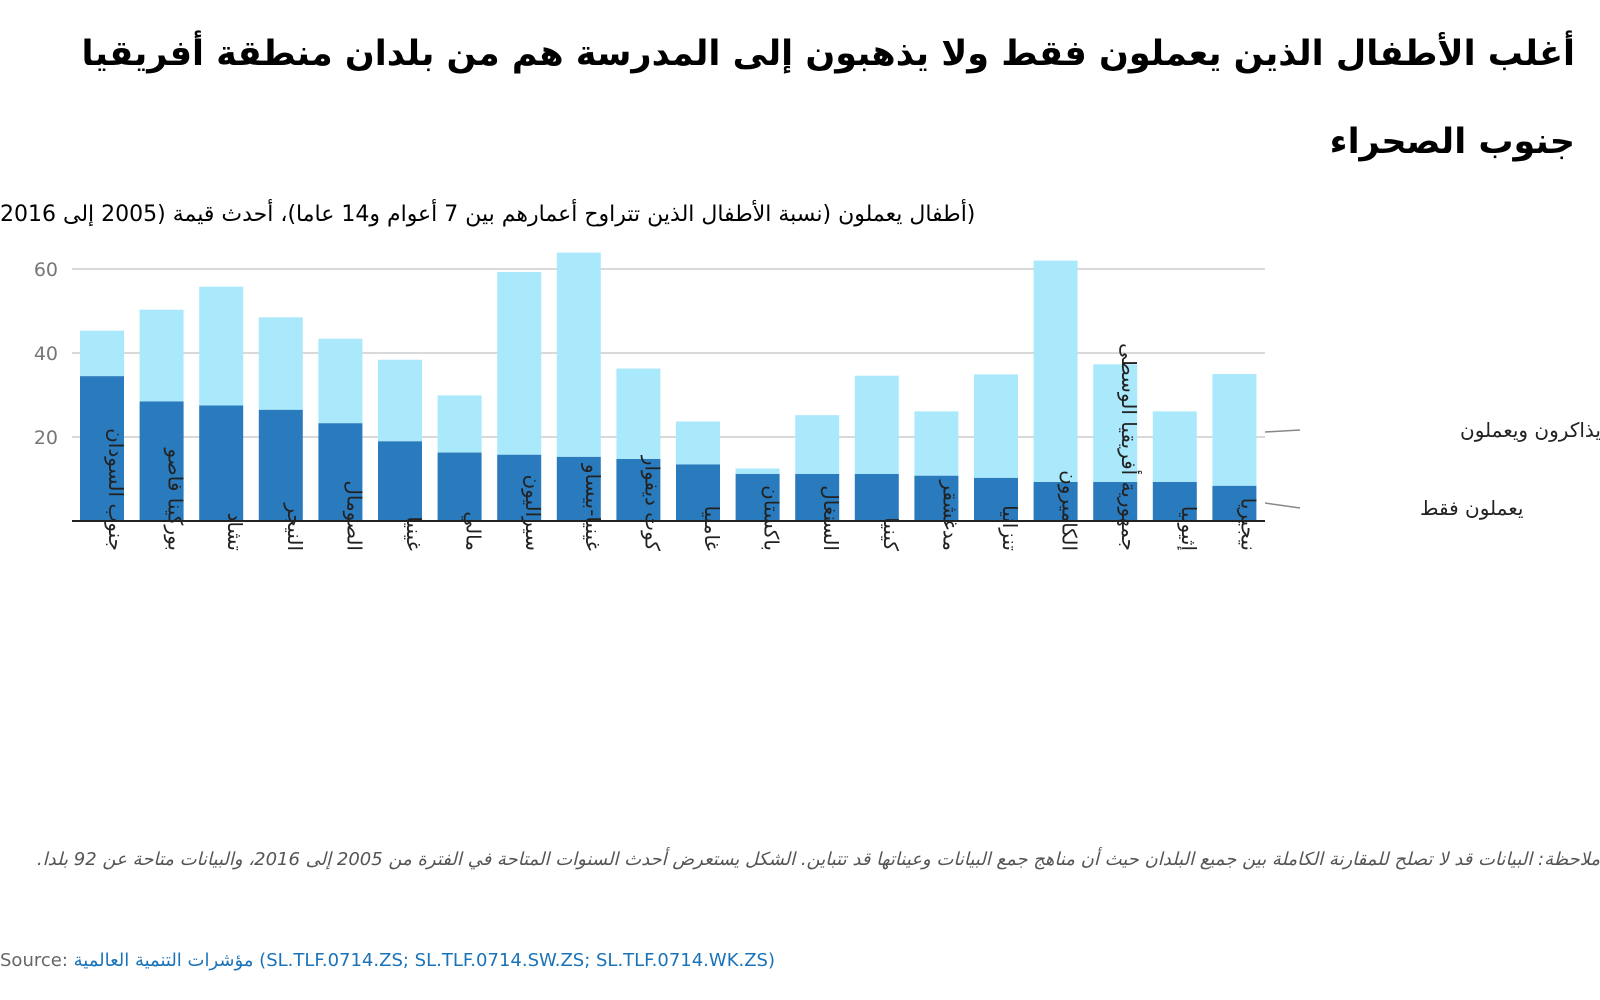 This screenshot has width=1600, height=1000. What do you see at coordinates (1188, 528) in the screenshot?
I see `x-tick-label: إثيوبيا` at bounding box center [1188, 528].